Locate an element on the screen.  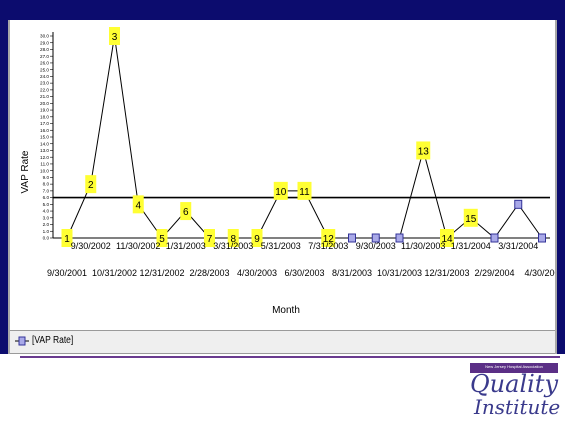
y-tick-label: 11.0 is located at coordinates (44, 164).